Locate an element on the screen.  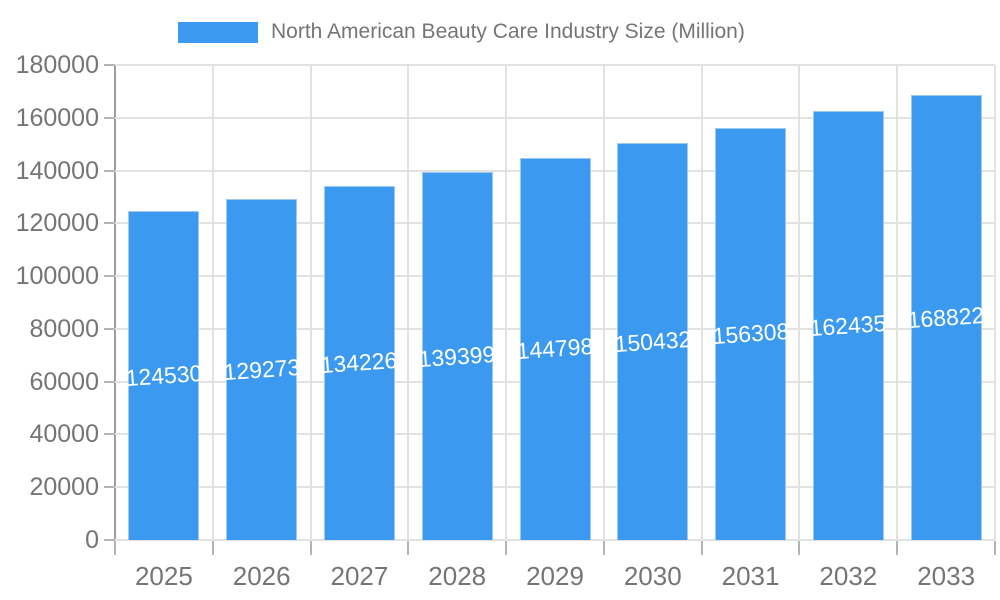
y-axis-label: 40000 is located at coordinates (64, 434).